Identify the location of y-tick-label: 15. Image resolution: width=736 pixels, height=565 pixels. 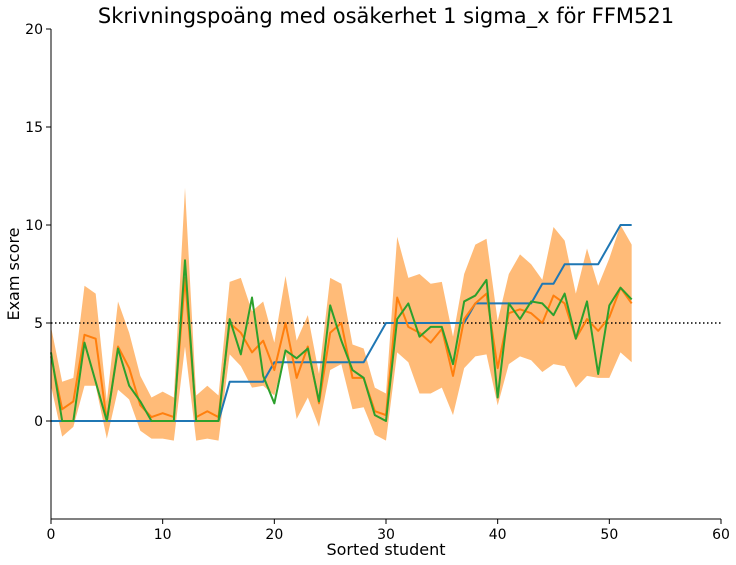
(34, 128).